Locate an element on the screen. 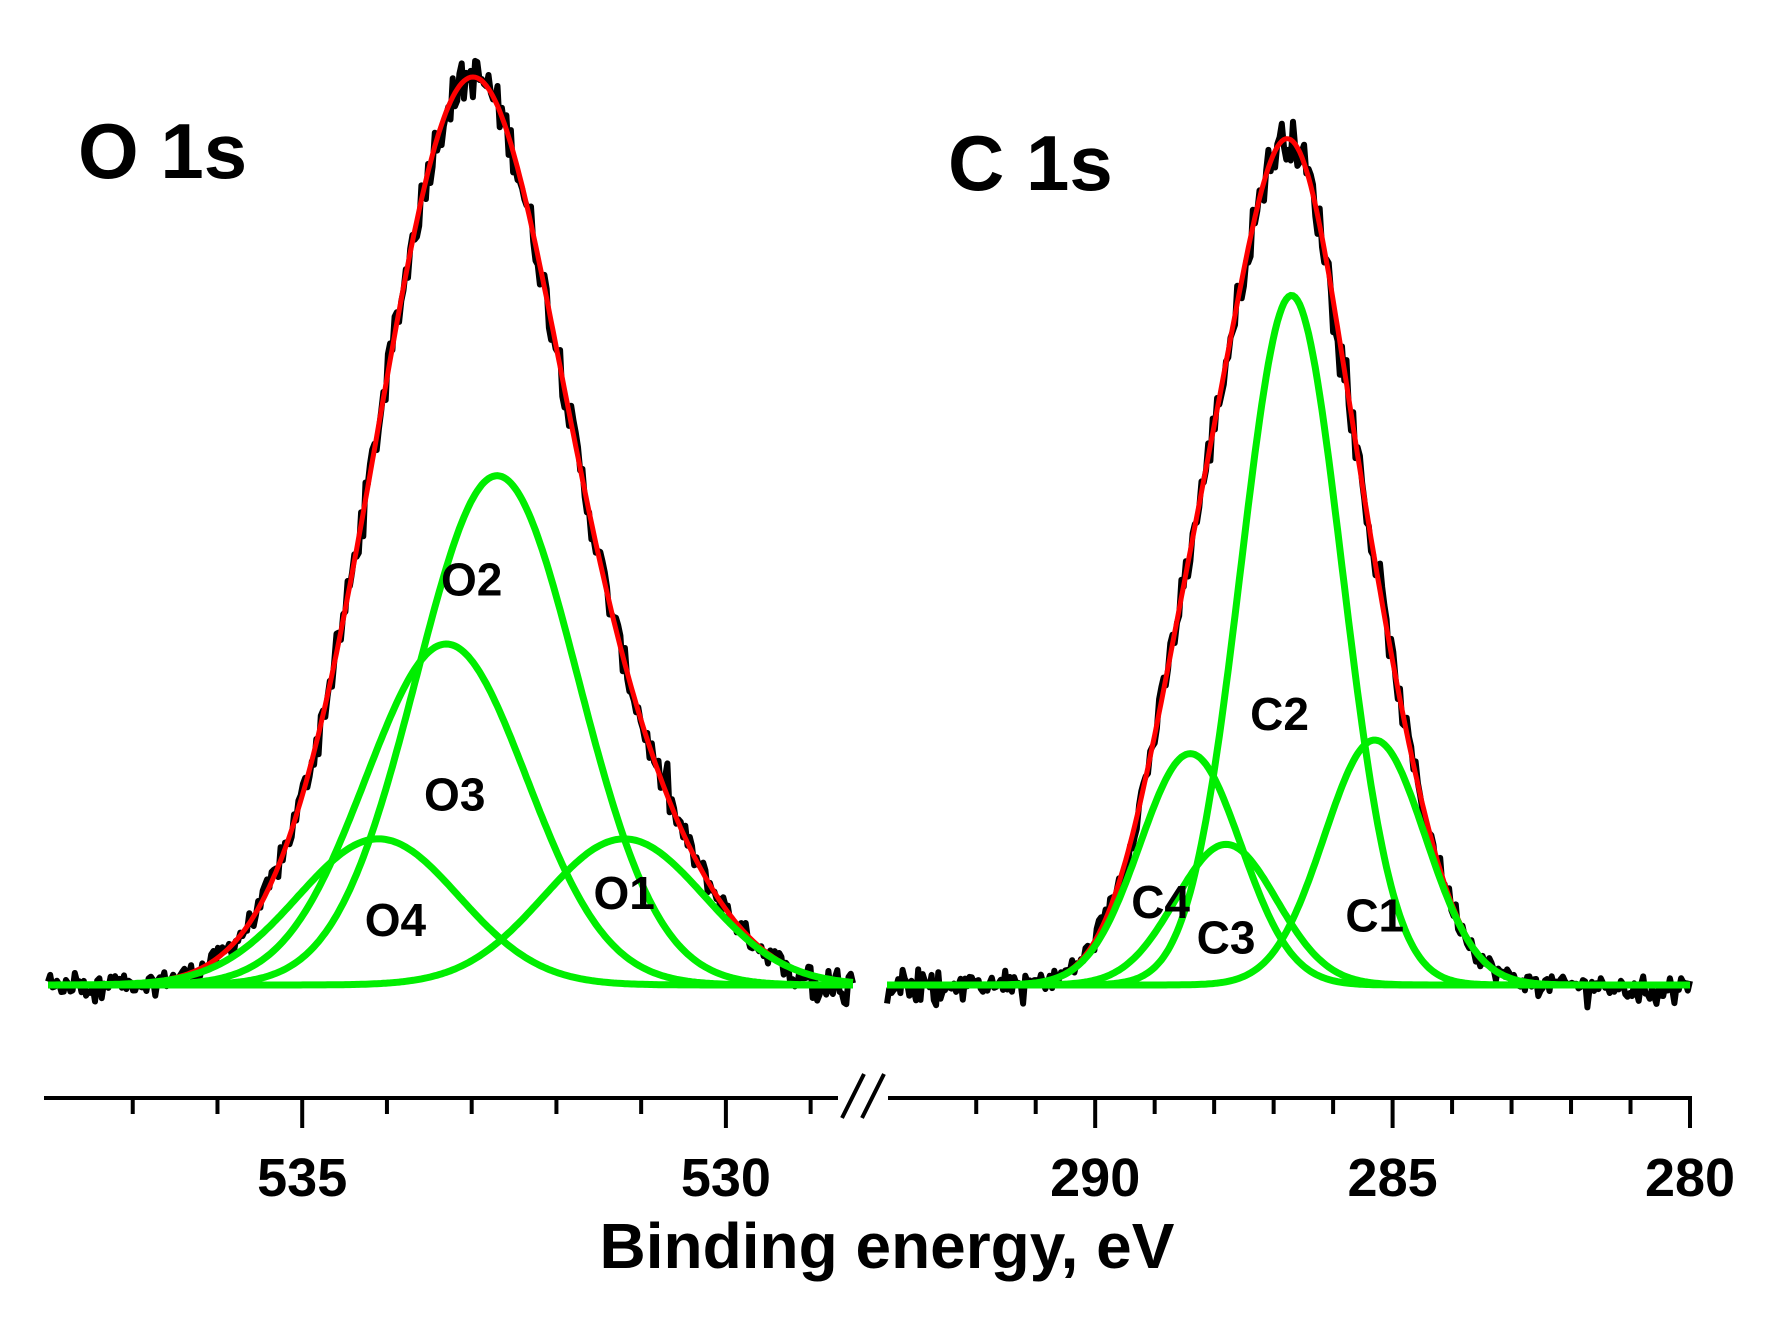  tick-label-535: 535 is located at coordinates (302, 1178).